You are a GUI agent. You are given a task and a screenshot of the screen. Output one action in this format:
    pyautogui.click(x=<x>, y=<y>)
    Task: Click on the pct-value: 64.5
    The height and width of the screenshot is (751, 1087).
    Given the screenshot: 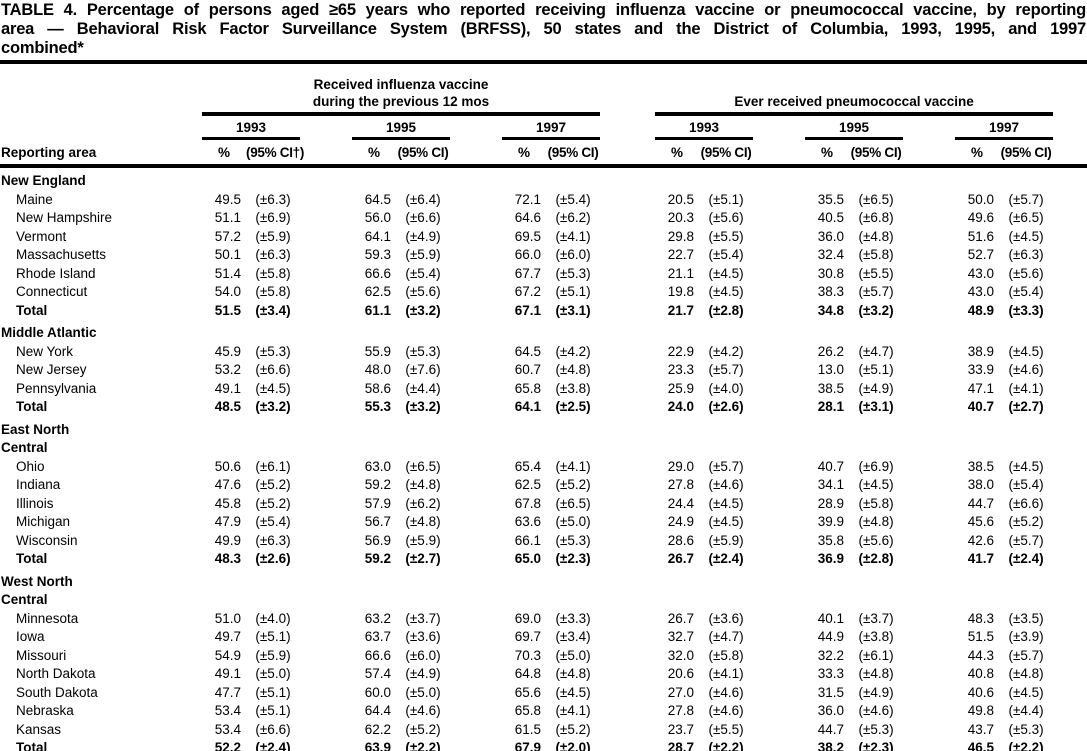 What is the action you would take?
    pyautogui.click(x=377, y=199)
    